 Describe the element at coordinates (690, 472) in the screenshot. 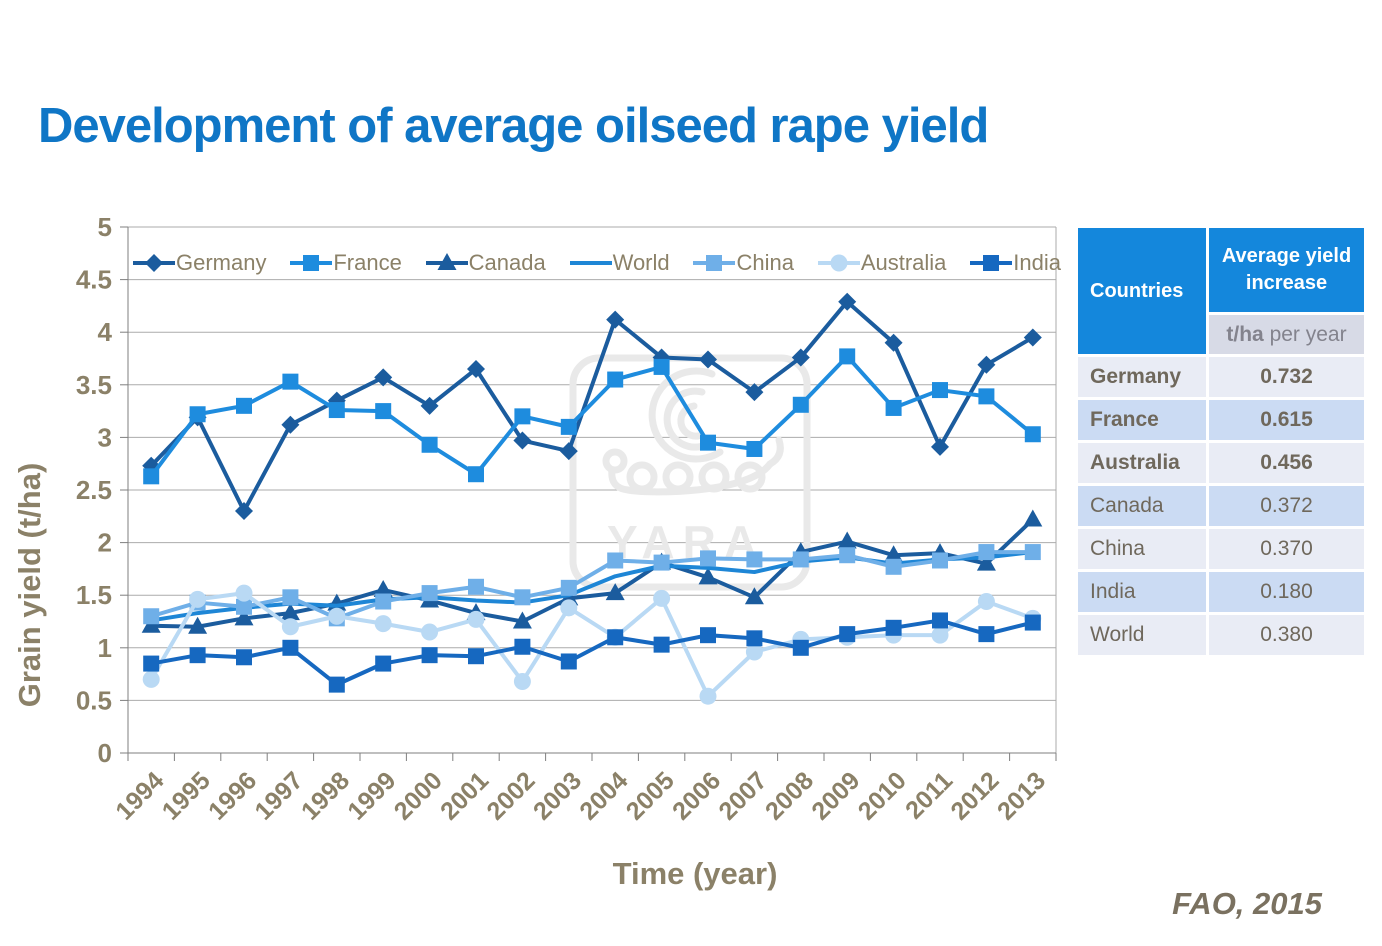

I see `watermark-logo: YARA` at that location.